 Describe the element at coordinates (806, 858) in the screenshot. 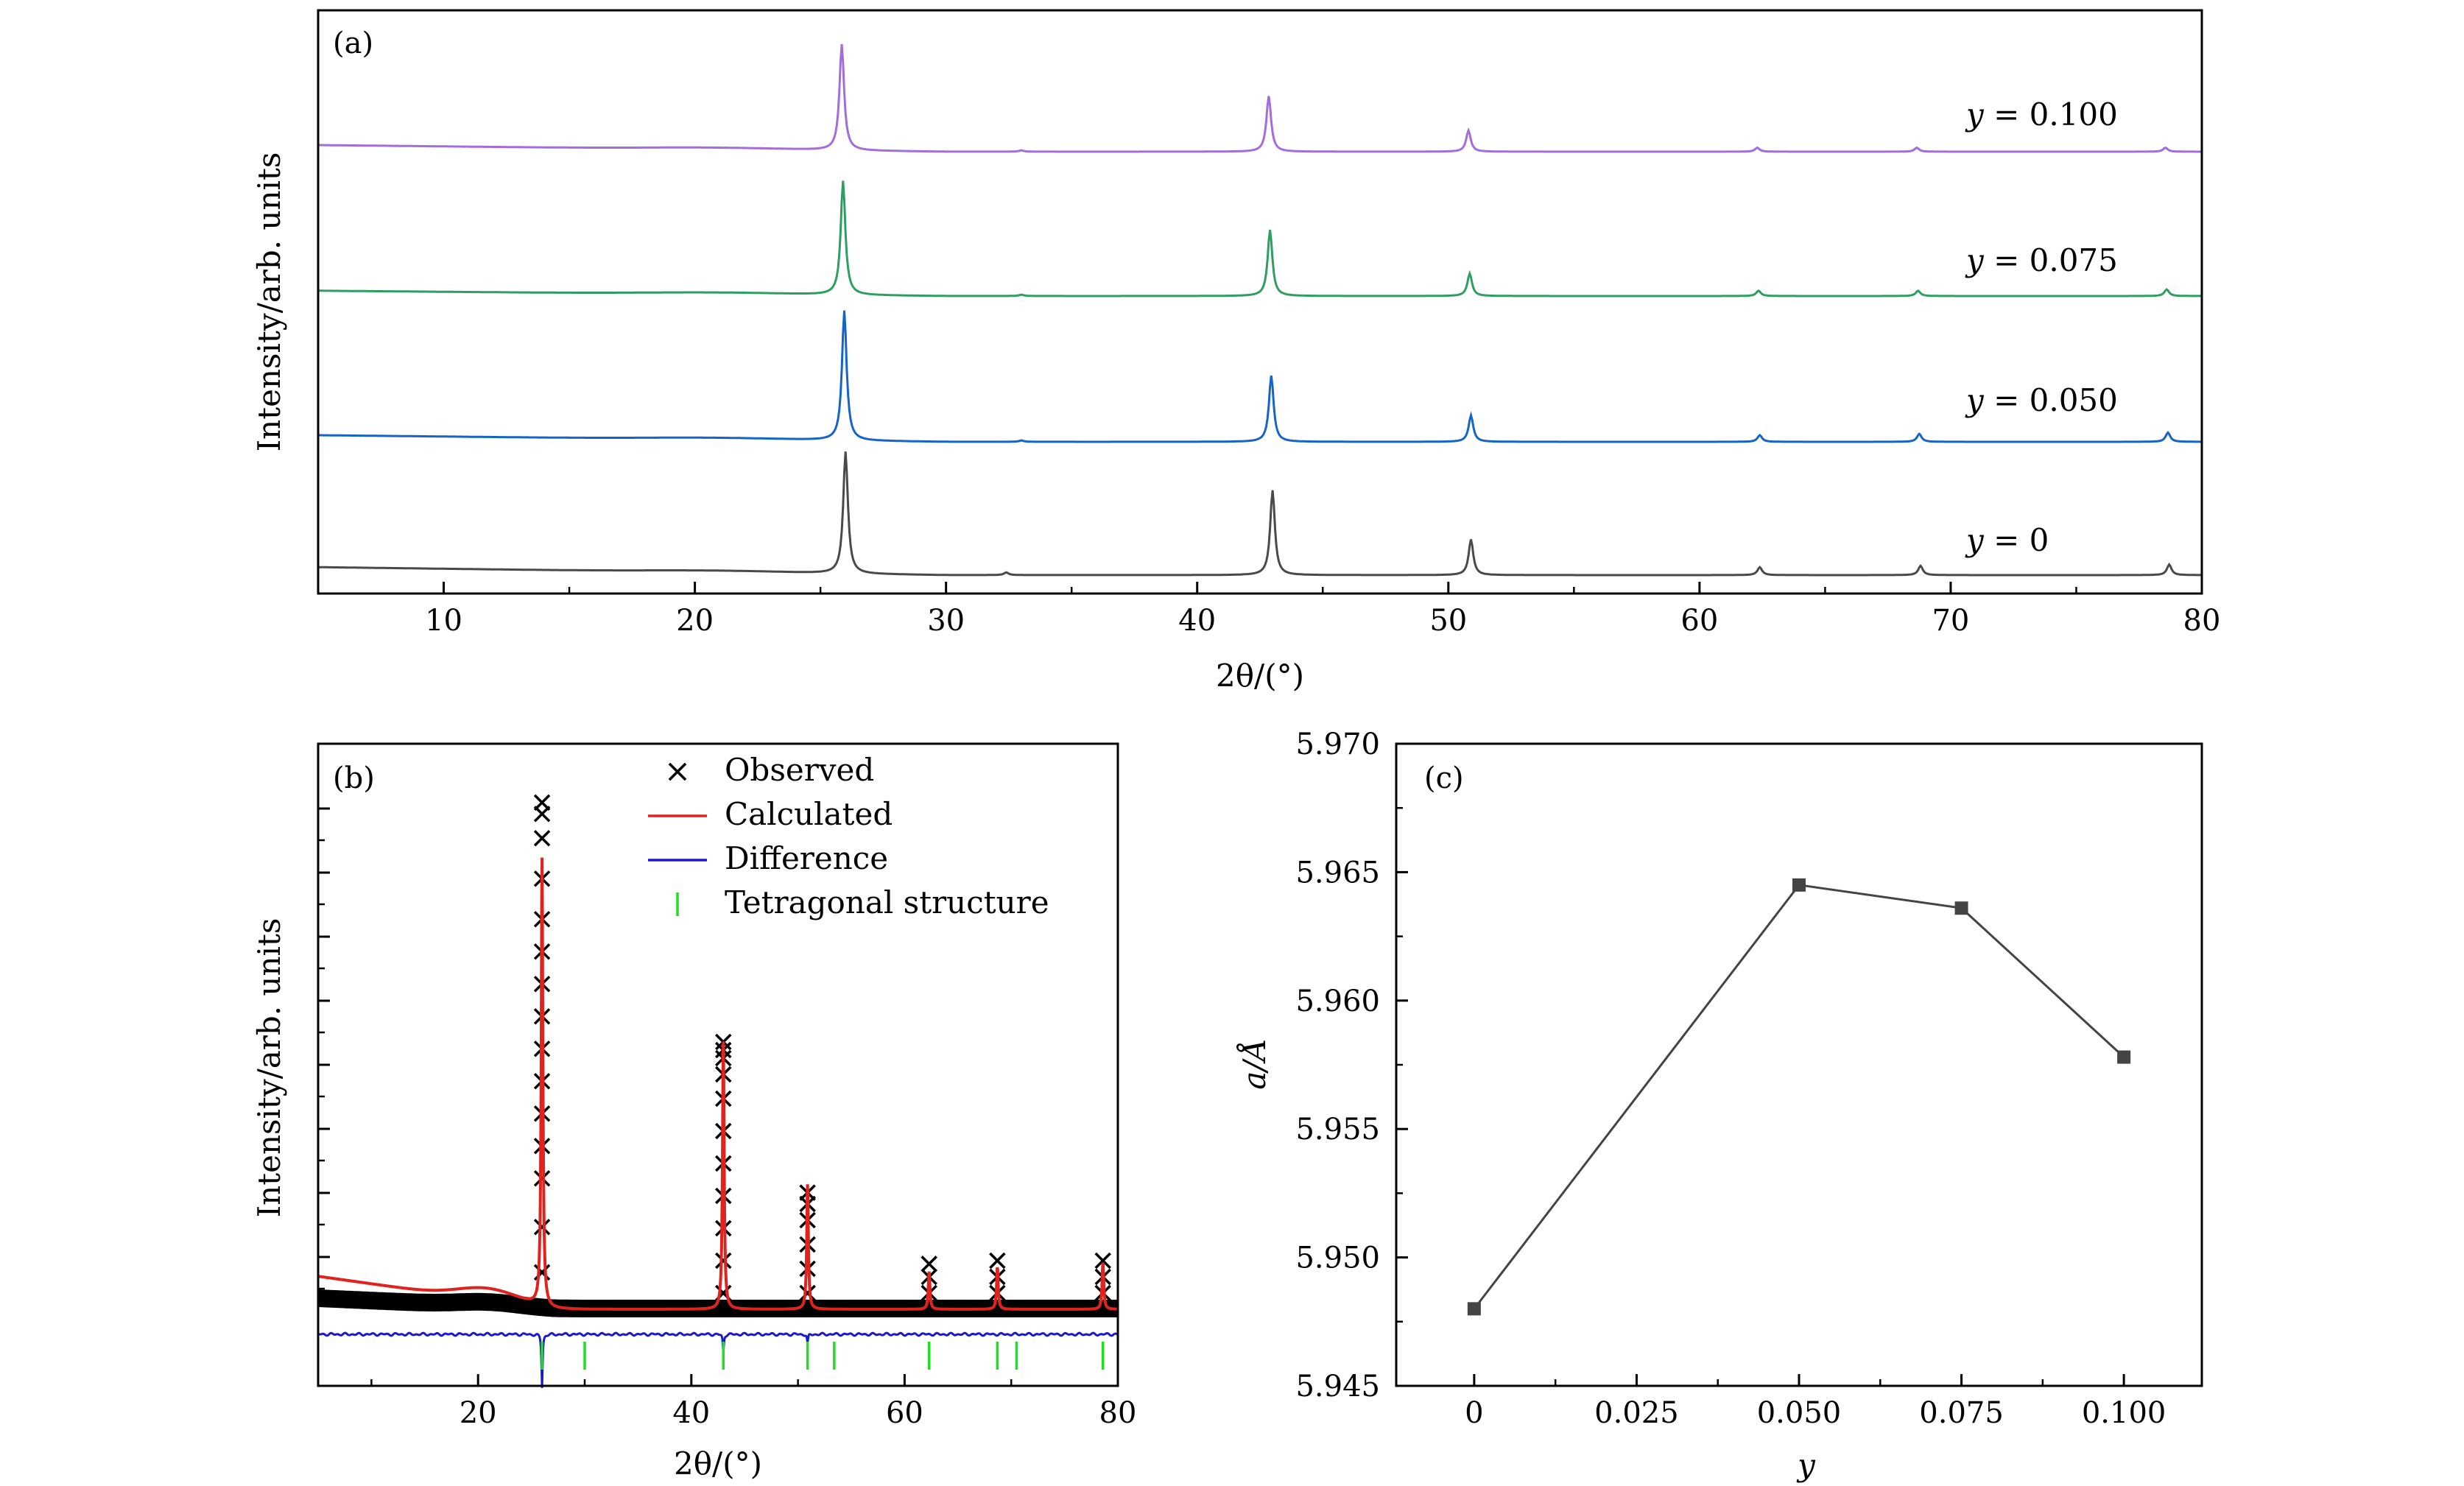

I see `panel-b-legend-label: Difference` at that location.